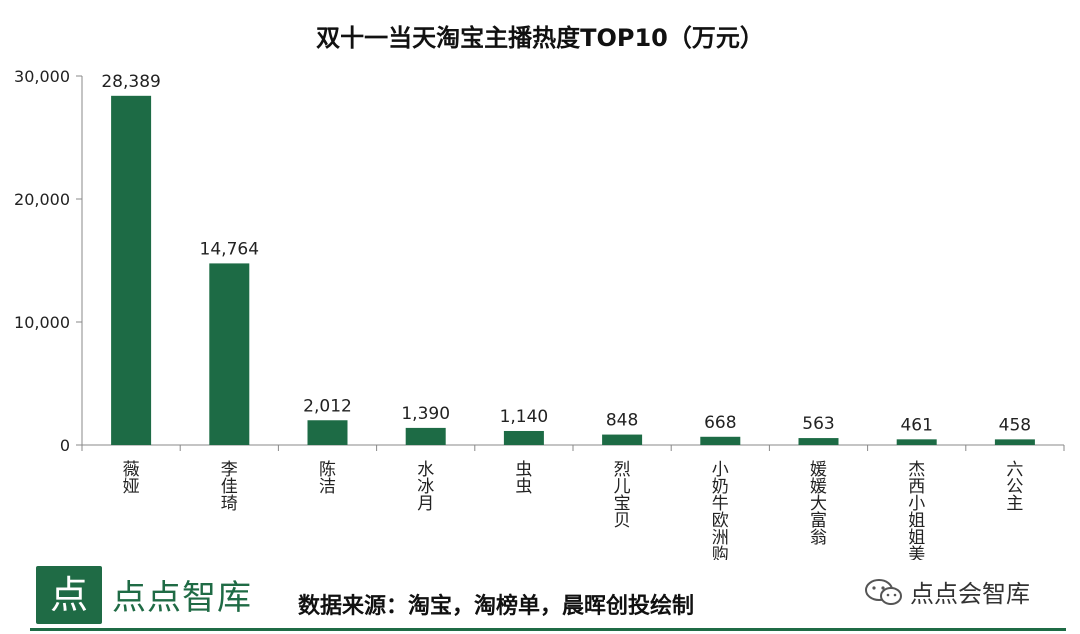  Describe the element at coordinates (818, 424) in the screenshot. I see `data-label: 563` at that location.